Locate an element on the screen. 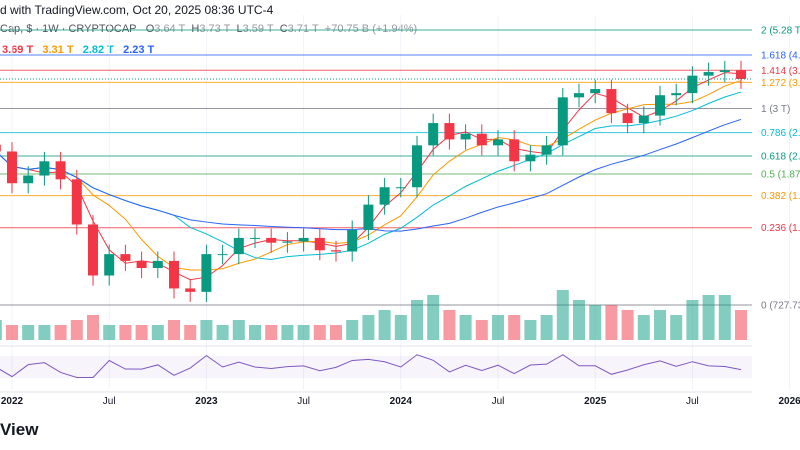 The height and width of the screenshot is (450, 800). rsi-band is located at coordinates (376, 367).